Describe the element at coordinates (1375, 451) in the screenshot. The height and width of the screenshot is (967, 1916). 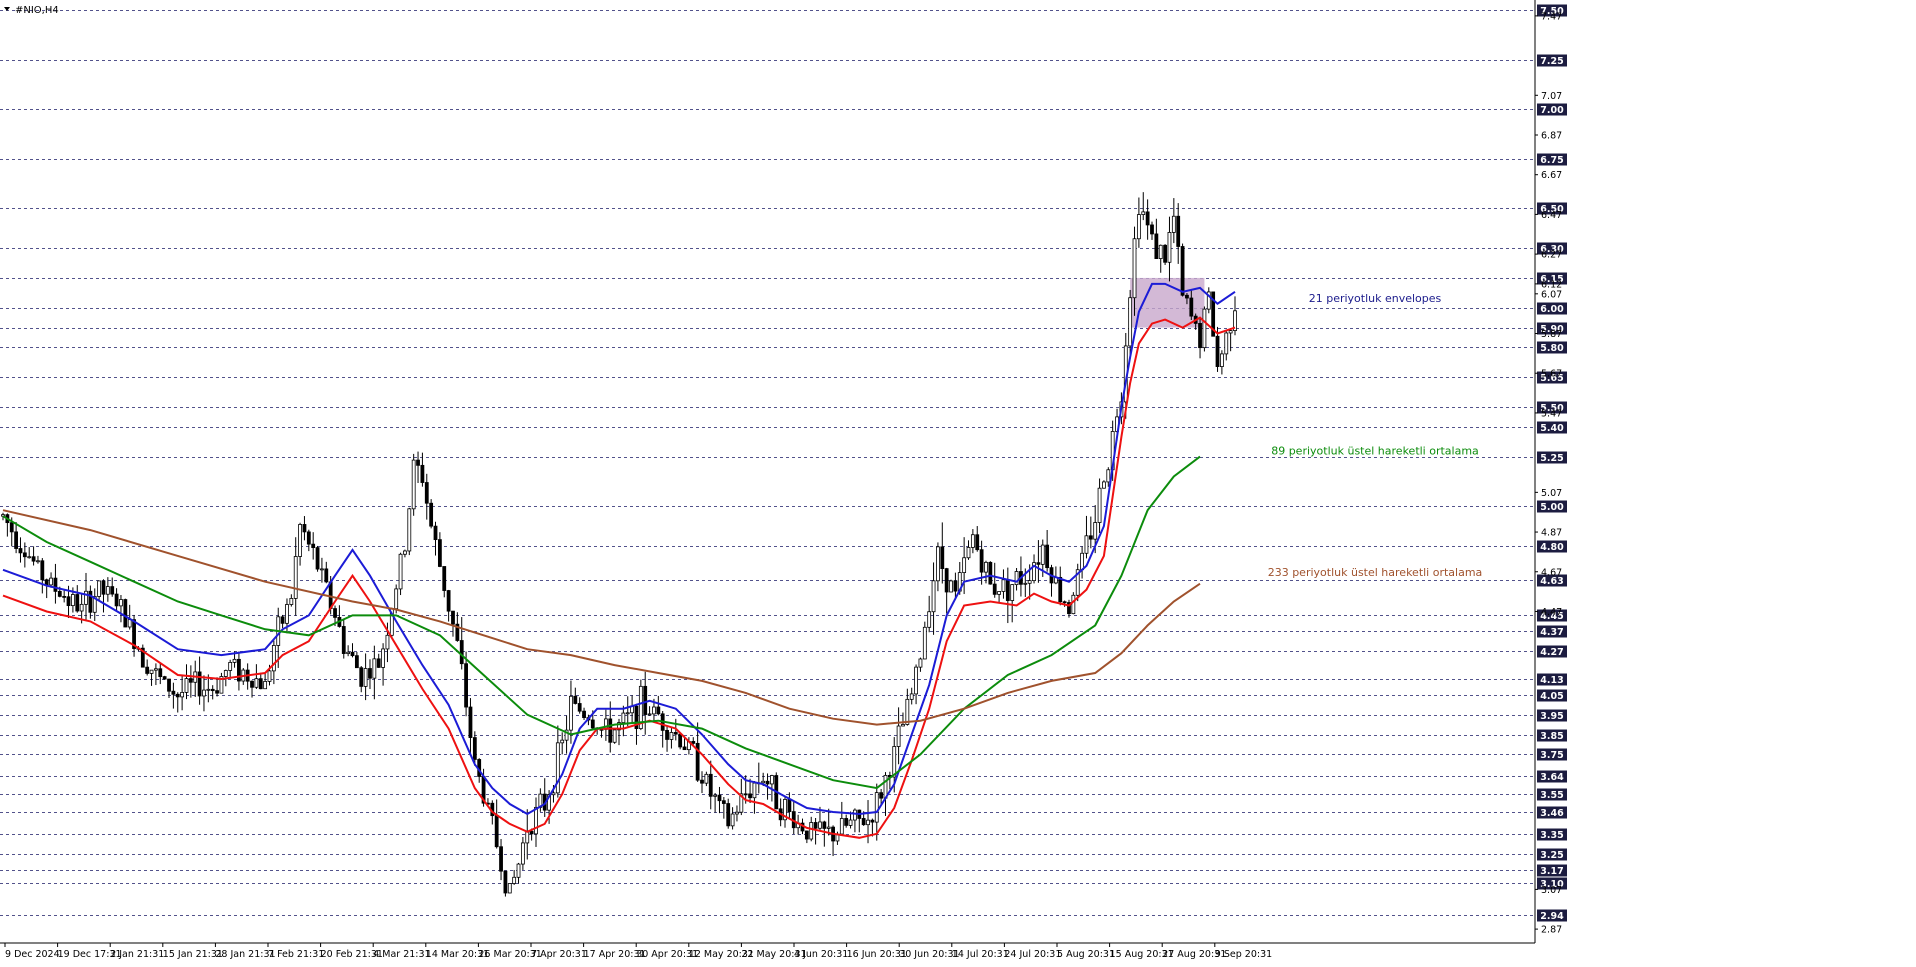
I see `indicator-annotation: 89 periyotluk üstel hareketli ortalama` at that location.